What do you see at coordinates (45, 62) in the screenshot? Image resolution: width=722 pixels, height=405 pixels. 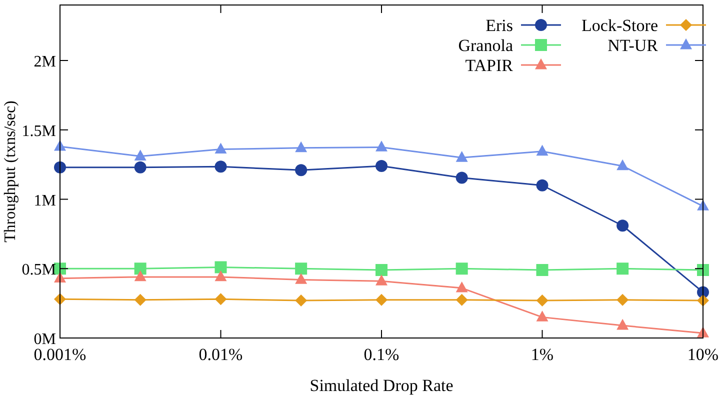 I see `y-tick-label: 2M` at bounding box center [45, 62].